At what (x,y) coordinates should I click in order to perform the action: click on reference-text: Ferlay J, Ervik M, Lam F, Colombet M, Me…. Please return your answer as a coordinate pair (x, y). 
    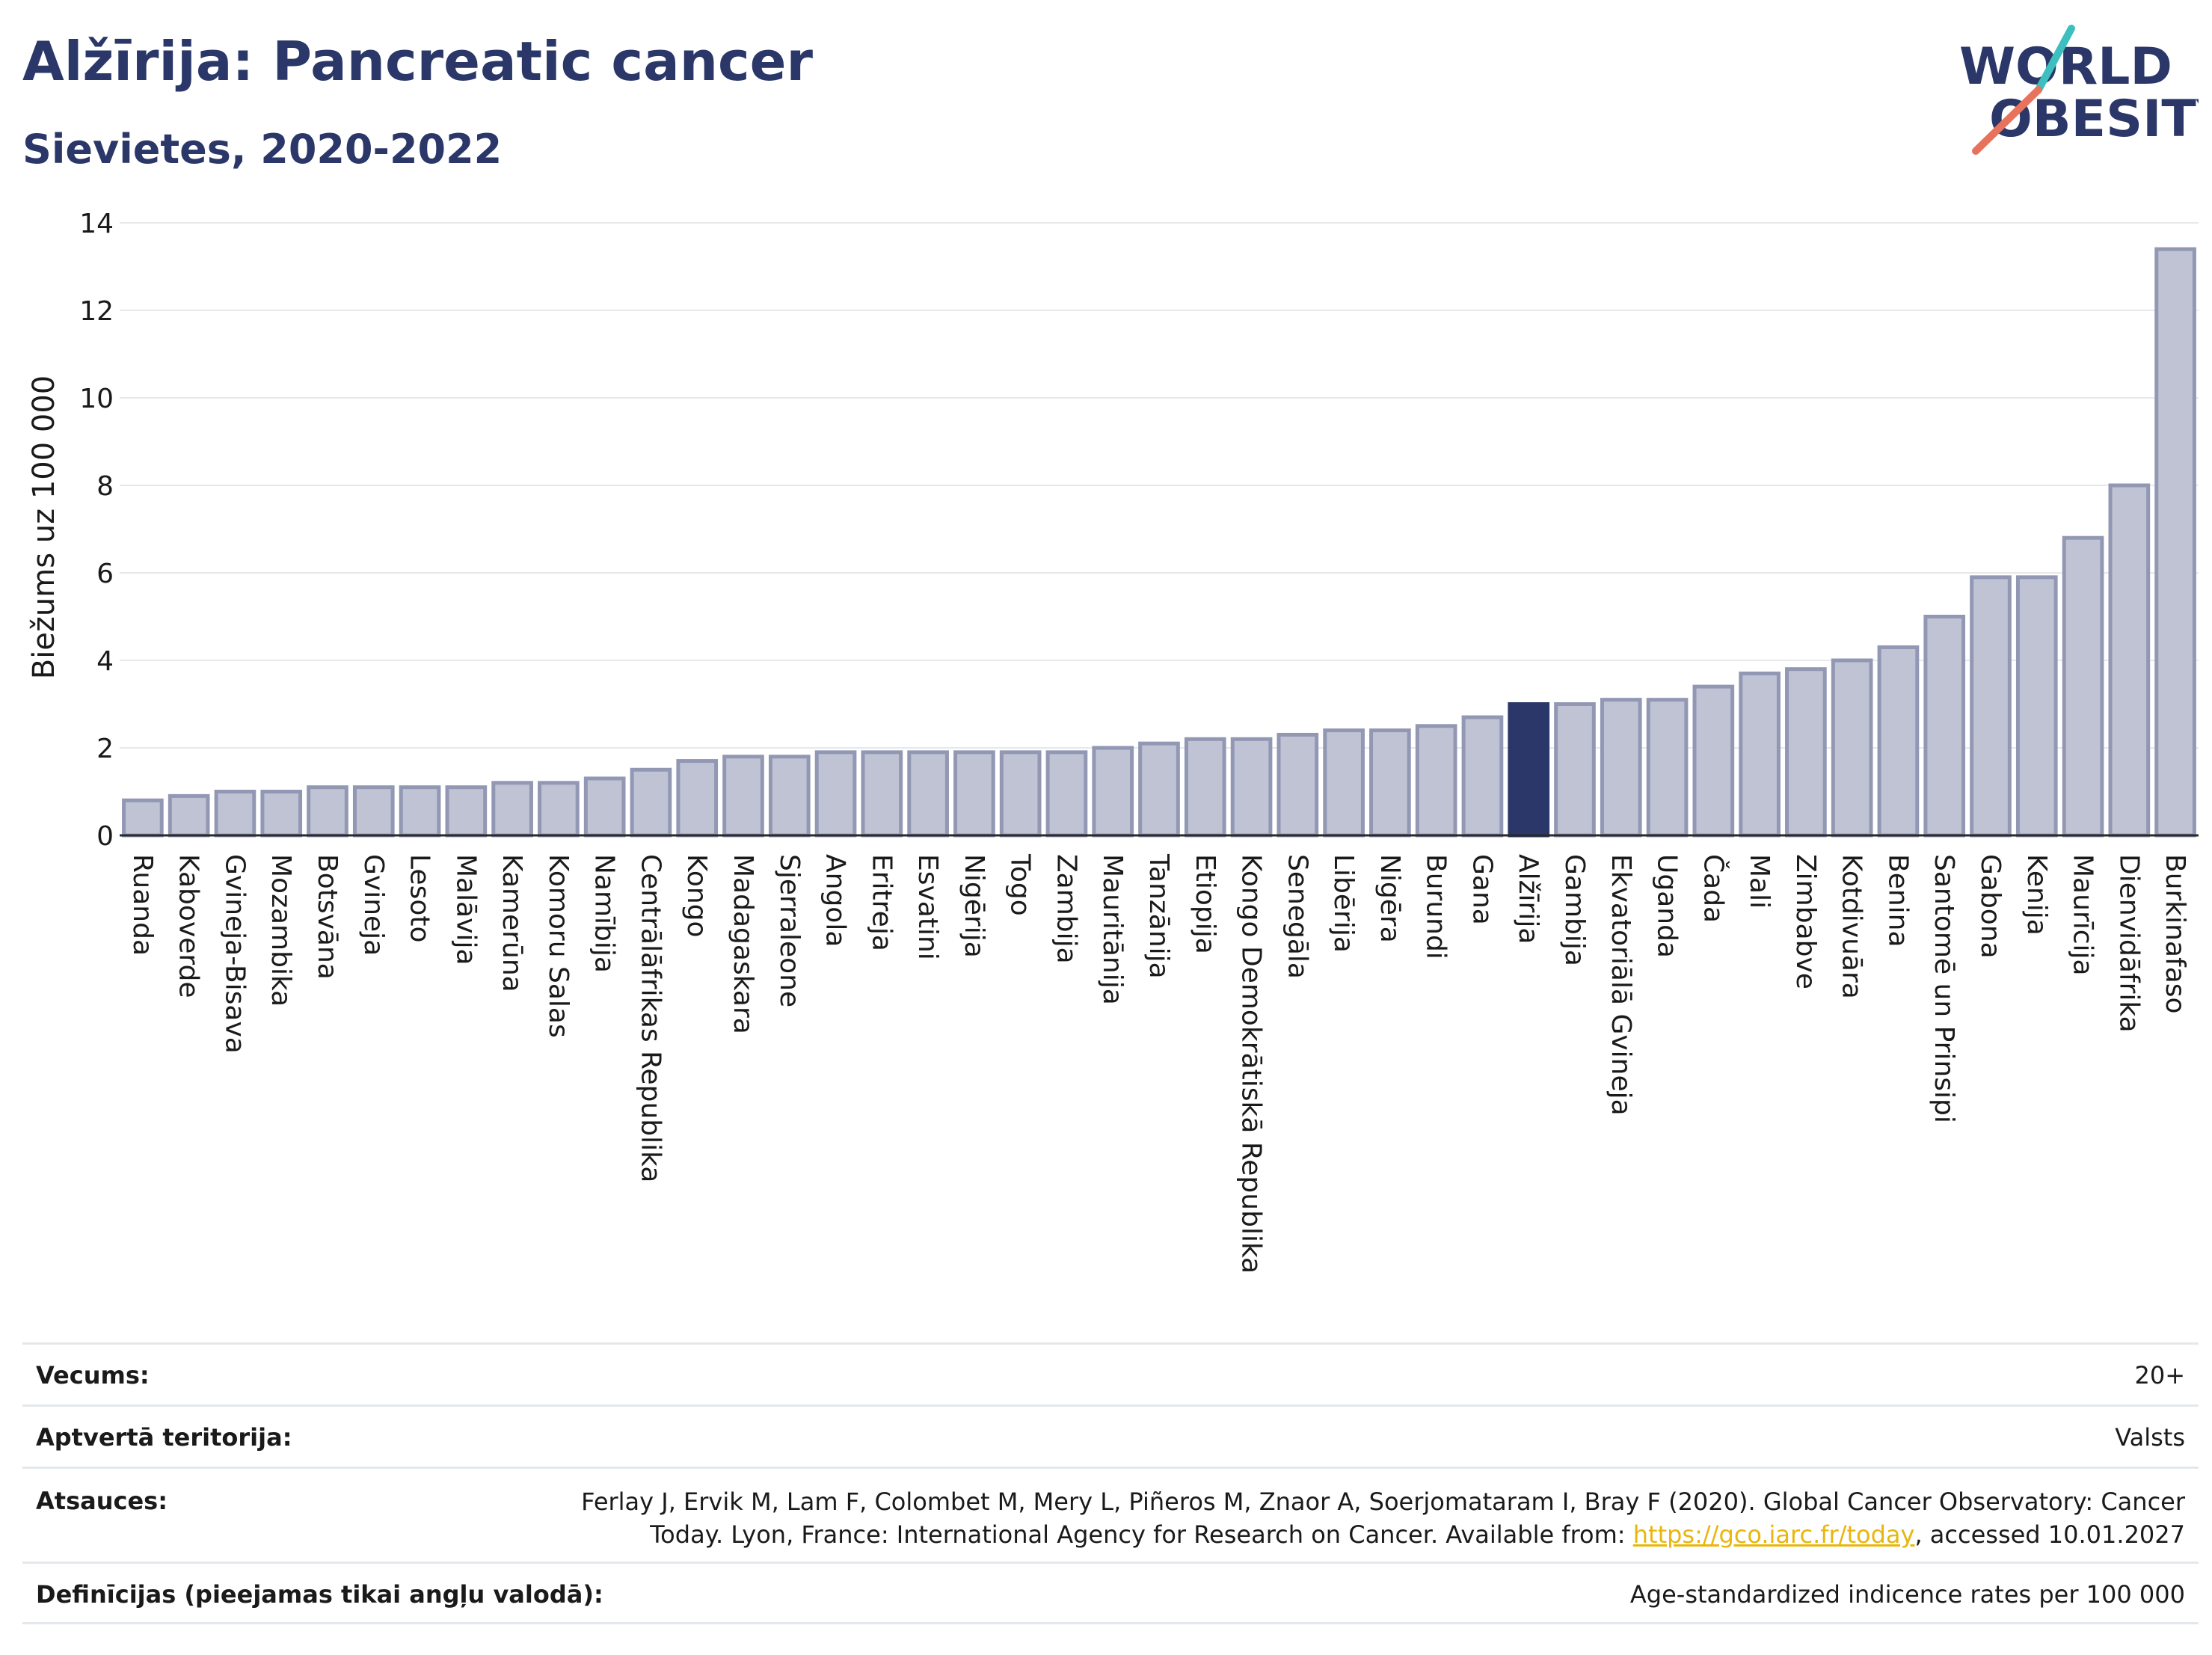
    Looking at the image, I should click on (1383, 1518).